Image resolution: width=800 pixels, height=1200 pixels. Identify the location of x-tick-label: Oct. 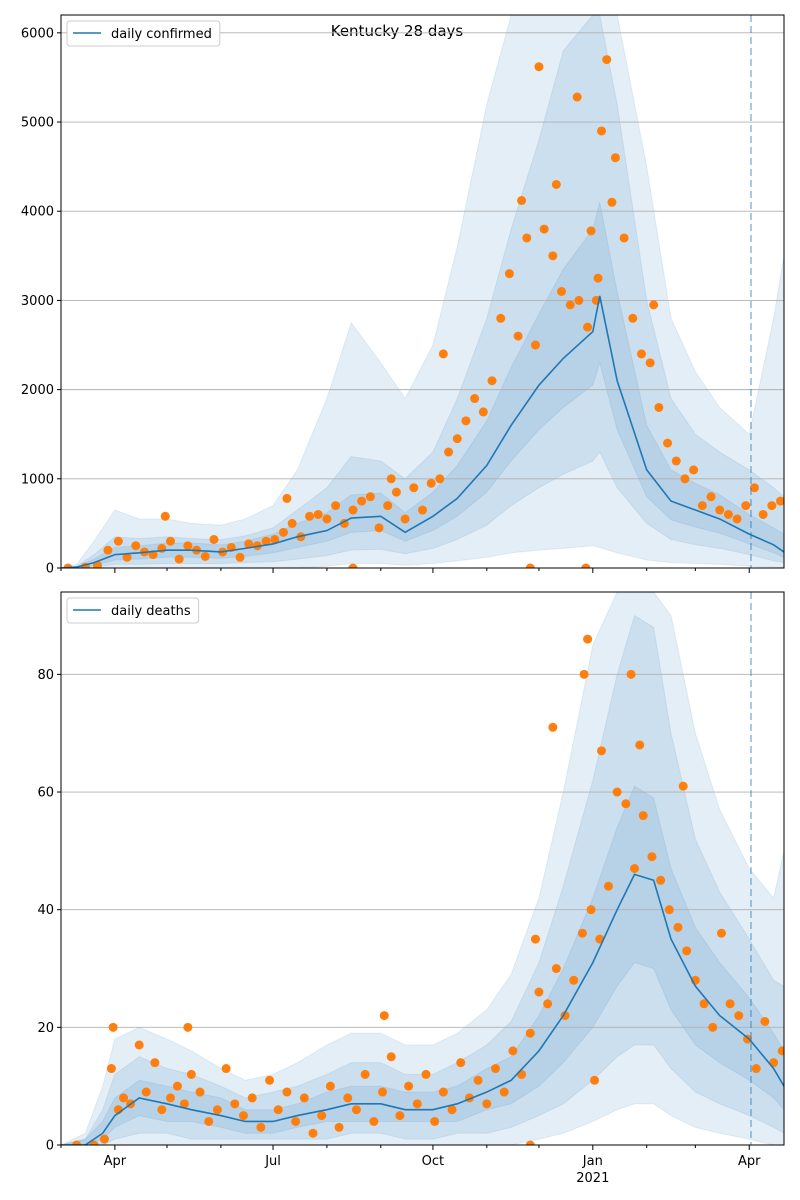
(433, 1161).